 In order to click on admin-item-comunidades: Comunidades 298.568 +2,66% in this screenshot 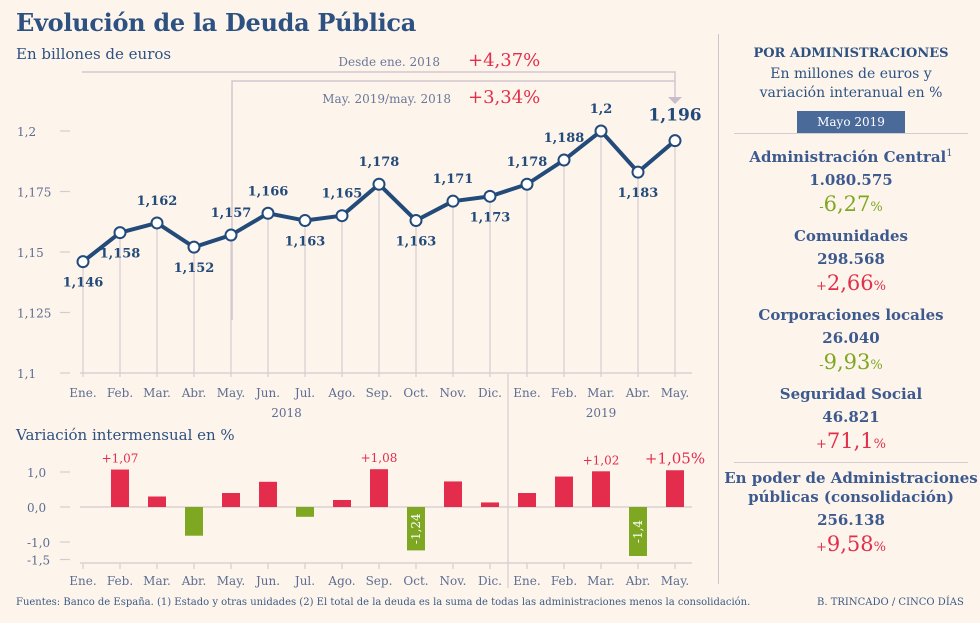, I will do `click(851, 263)`.